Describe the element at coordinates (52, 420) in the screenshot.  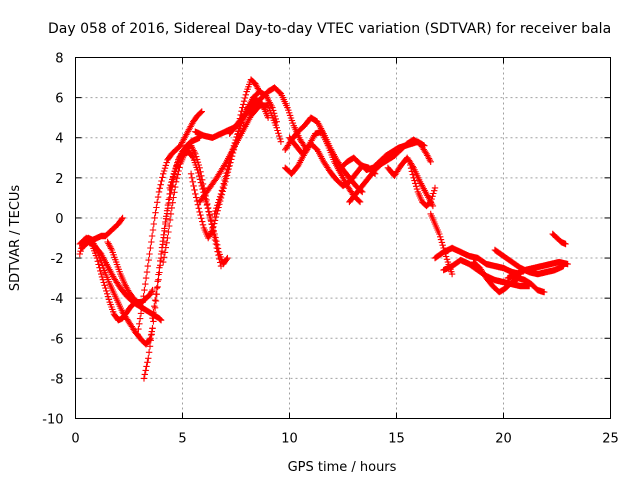
I see `y-tick-label: -10` at that location.